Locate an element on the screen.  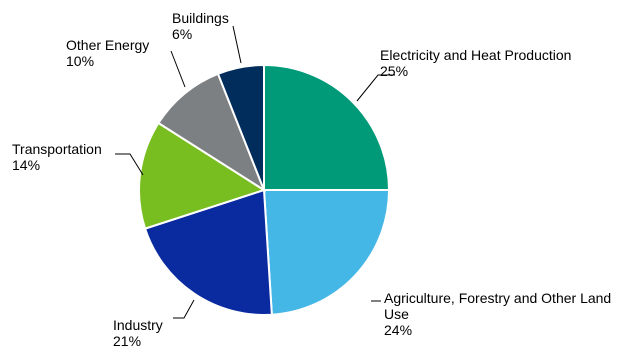
pie-slice-transportation is located at coordinates (202, 175).